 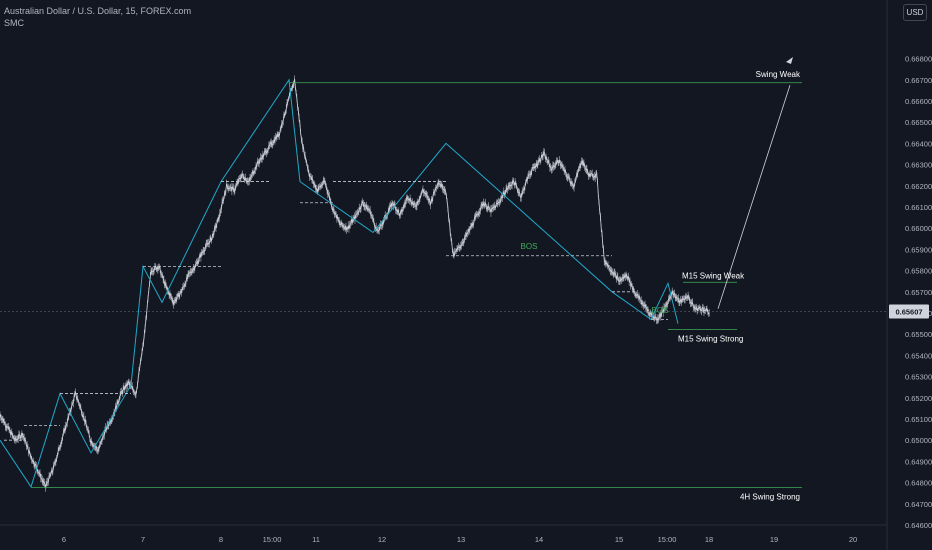 What do you see at coordinates (918, 398) in the screenshot?
I see `price-tick-label: 0.65200` at bounding box center [918, 398].